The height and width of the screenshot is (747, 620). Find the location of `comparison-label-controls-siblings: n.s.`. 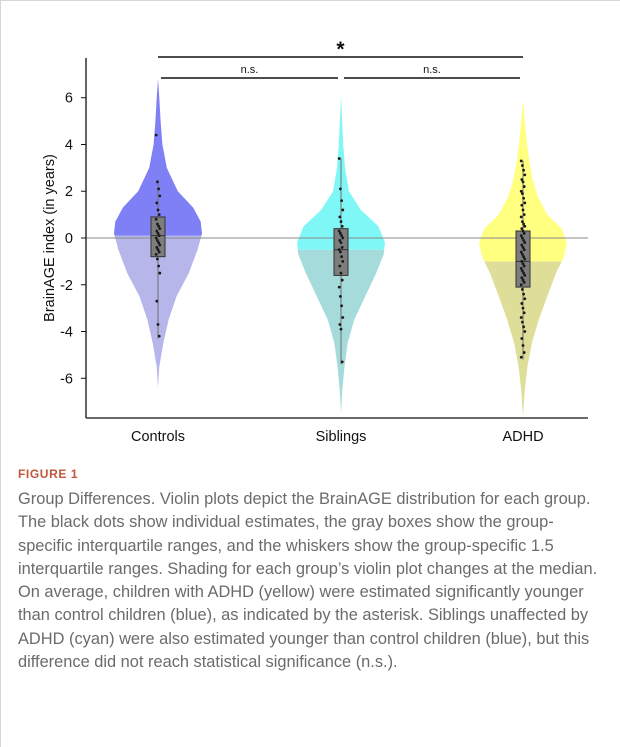

comparison-label-controls-siblings: n.s. is located at coordinates (250, 70).